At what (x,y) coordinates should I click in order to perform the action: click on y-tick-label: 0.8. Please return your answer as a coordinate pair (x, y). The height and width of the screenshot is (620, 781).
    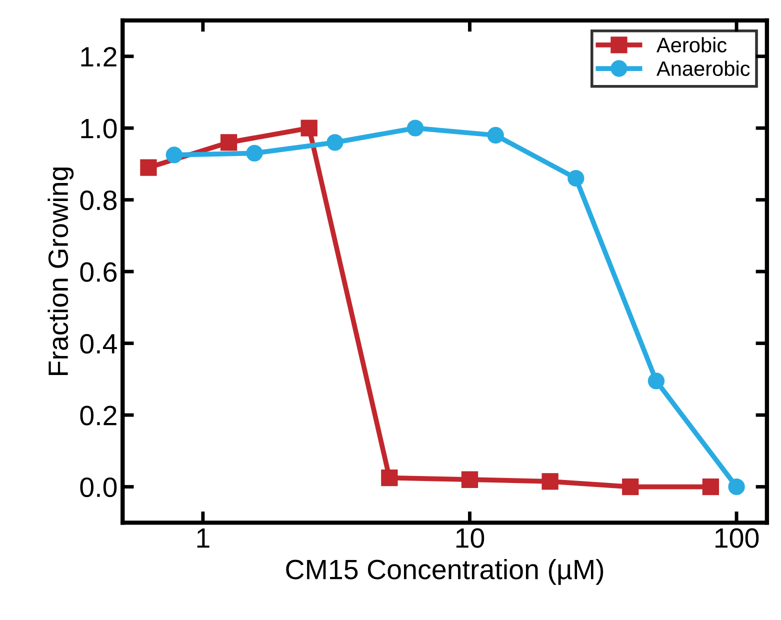
    Looking at the image, I should click on (98, 200).